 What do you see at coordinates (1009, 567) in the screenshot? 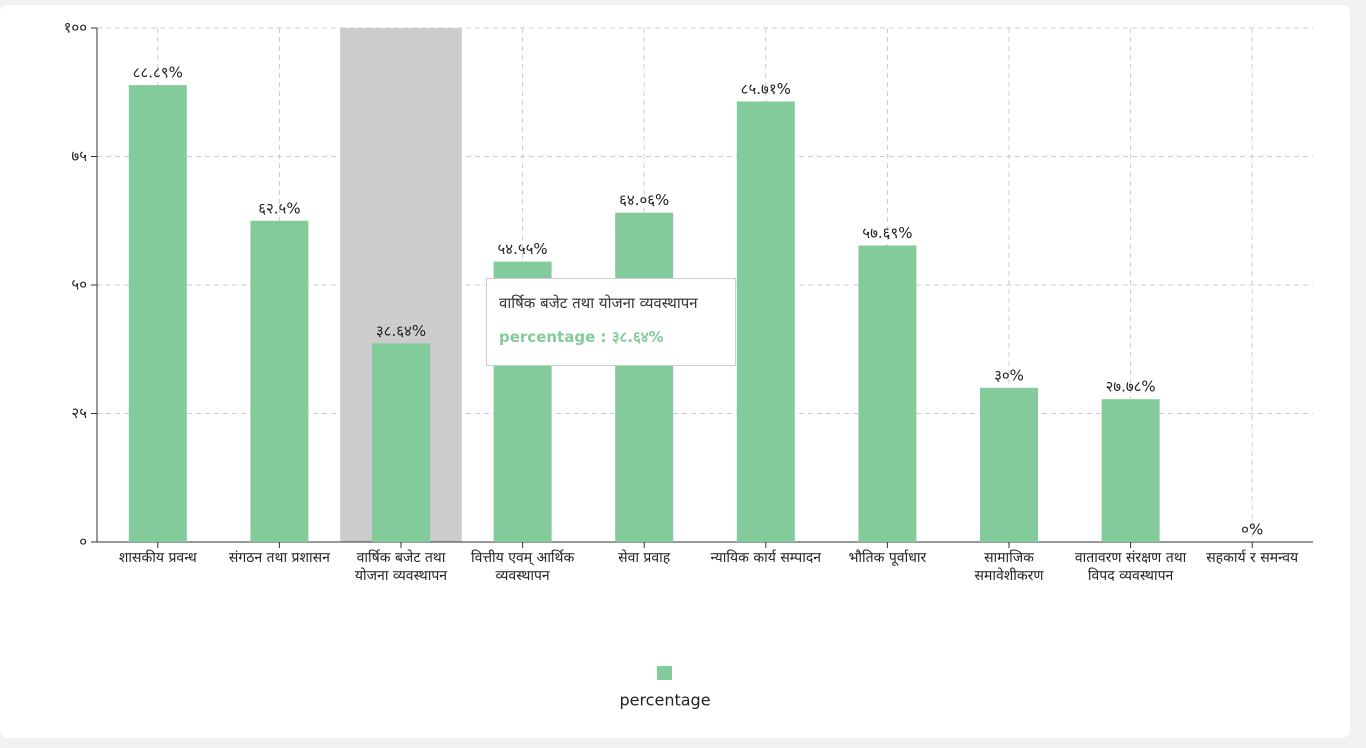
I see `x-tick-label: सामाजिक समावेशीकरण` at bounding box center [1009, 567].